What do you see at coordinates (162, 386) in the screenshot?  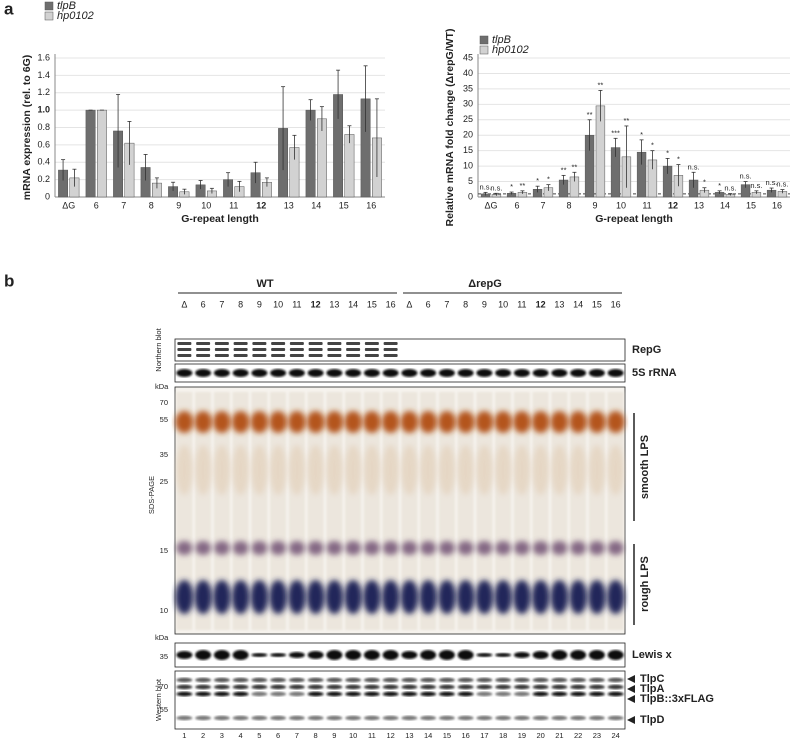 I see `blot-label: kDa` at bounding box center [162, 386].